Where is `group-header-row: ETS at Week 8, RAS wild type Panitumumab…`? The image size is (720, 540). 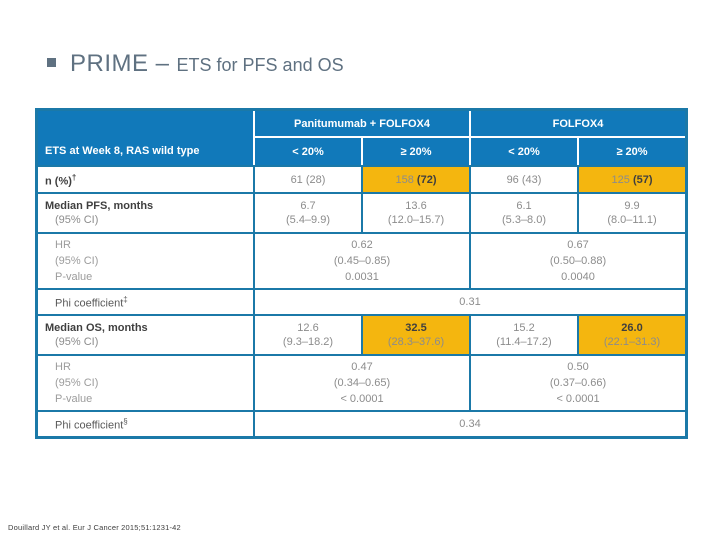 group-header-row: ETS at Week 8, RAS wild type Panitumumab… is located at coordinates (362, 138).